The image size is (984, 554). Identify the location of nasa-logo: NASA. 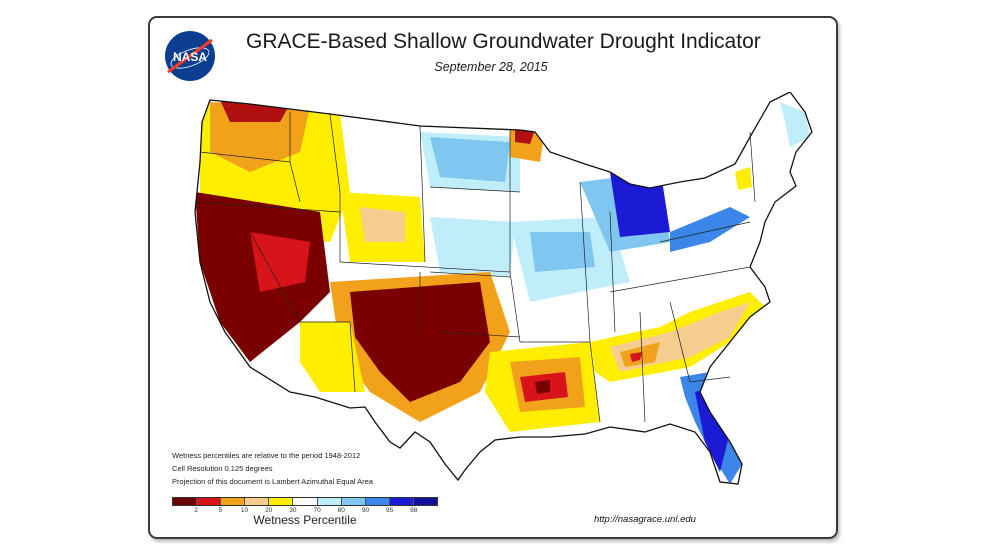
(190, 56).